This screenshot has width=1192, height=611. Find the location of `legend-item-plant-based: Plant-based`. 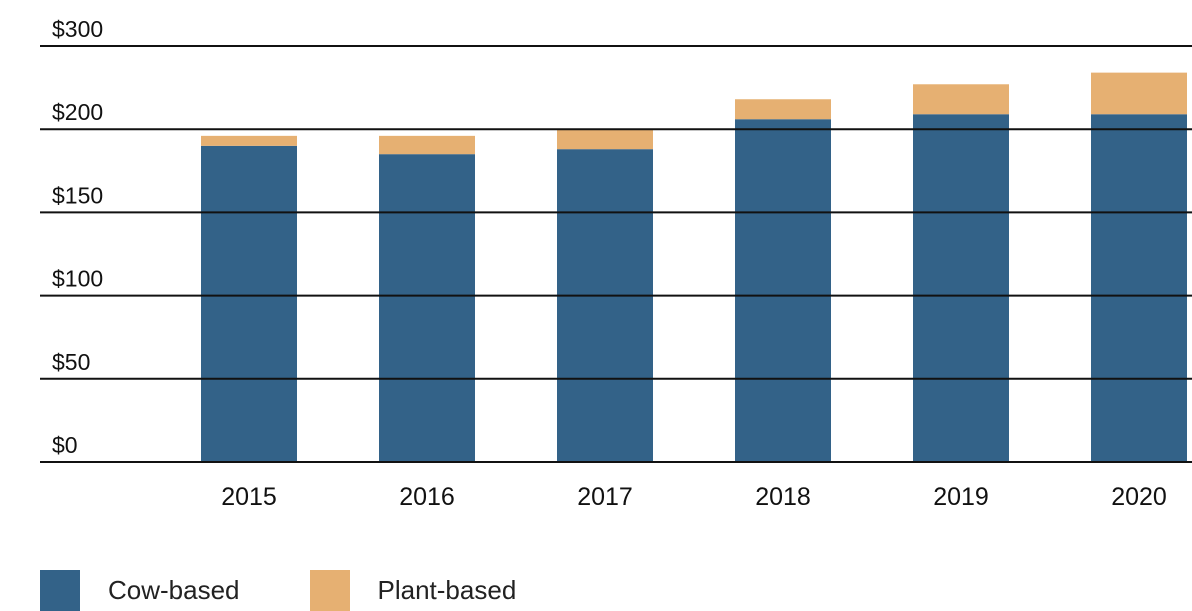

legend-item-plant-based: Plant-based is located at coordinates (413, 590).